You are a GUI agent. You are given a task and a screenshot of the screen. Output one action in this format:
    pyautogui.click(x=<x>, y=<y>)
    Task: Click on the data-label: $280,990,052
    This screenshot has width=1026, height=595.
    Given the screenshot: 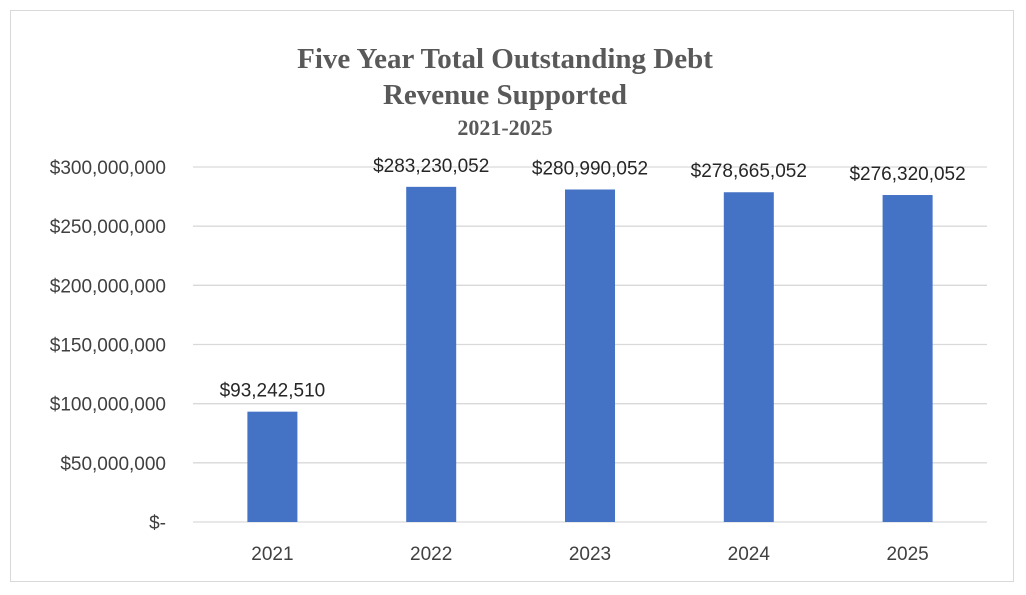 What is the action you would take?
    pyautogui.click(x=590, y=168)
    